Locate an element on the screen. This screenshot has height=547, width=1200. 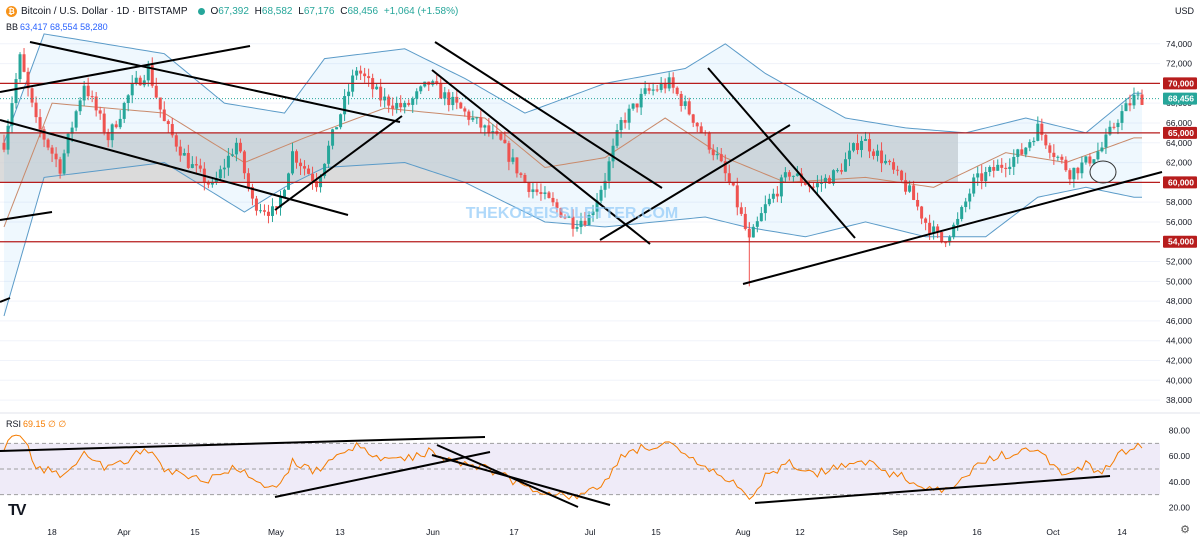
bb-values: 63,417 68,554 58,280 is located at coordinates (64, 27).